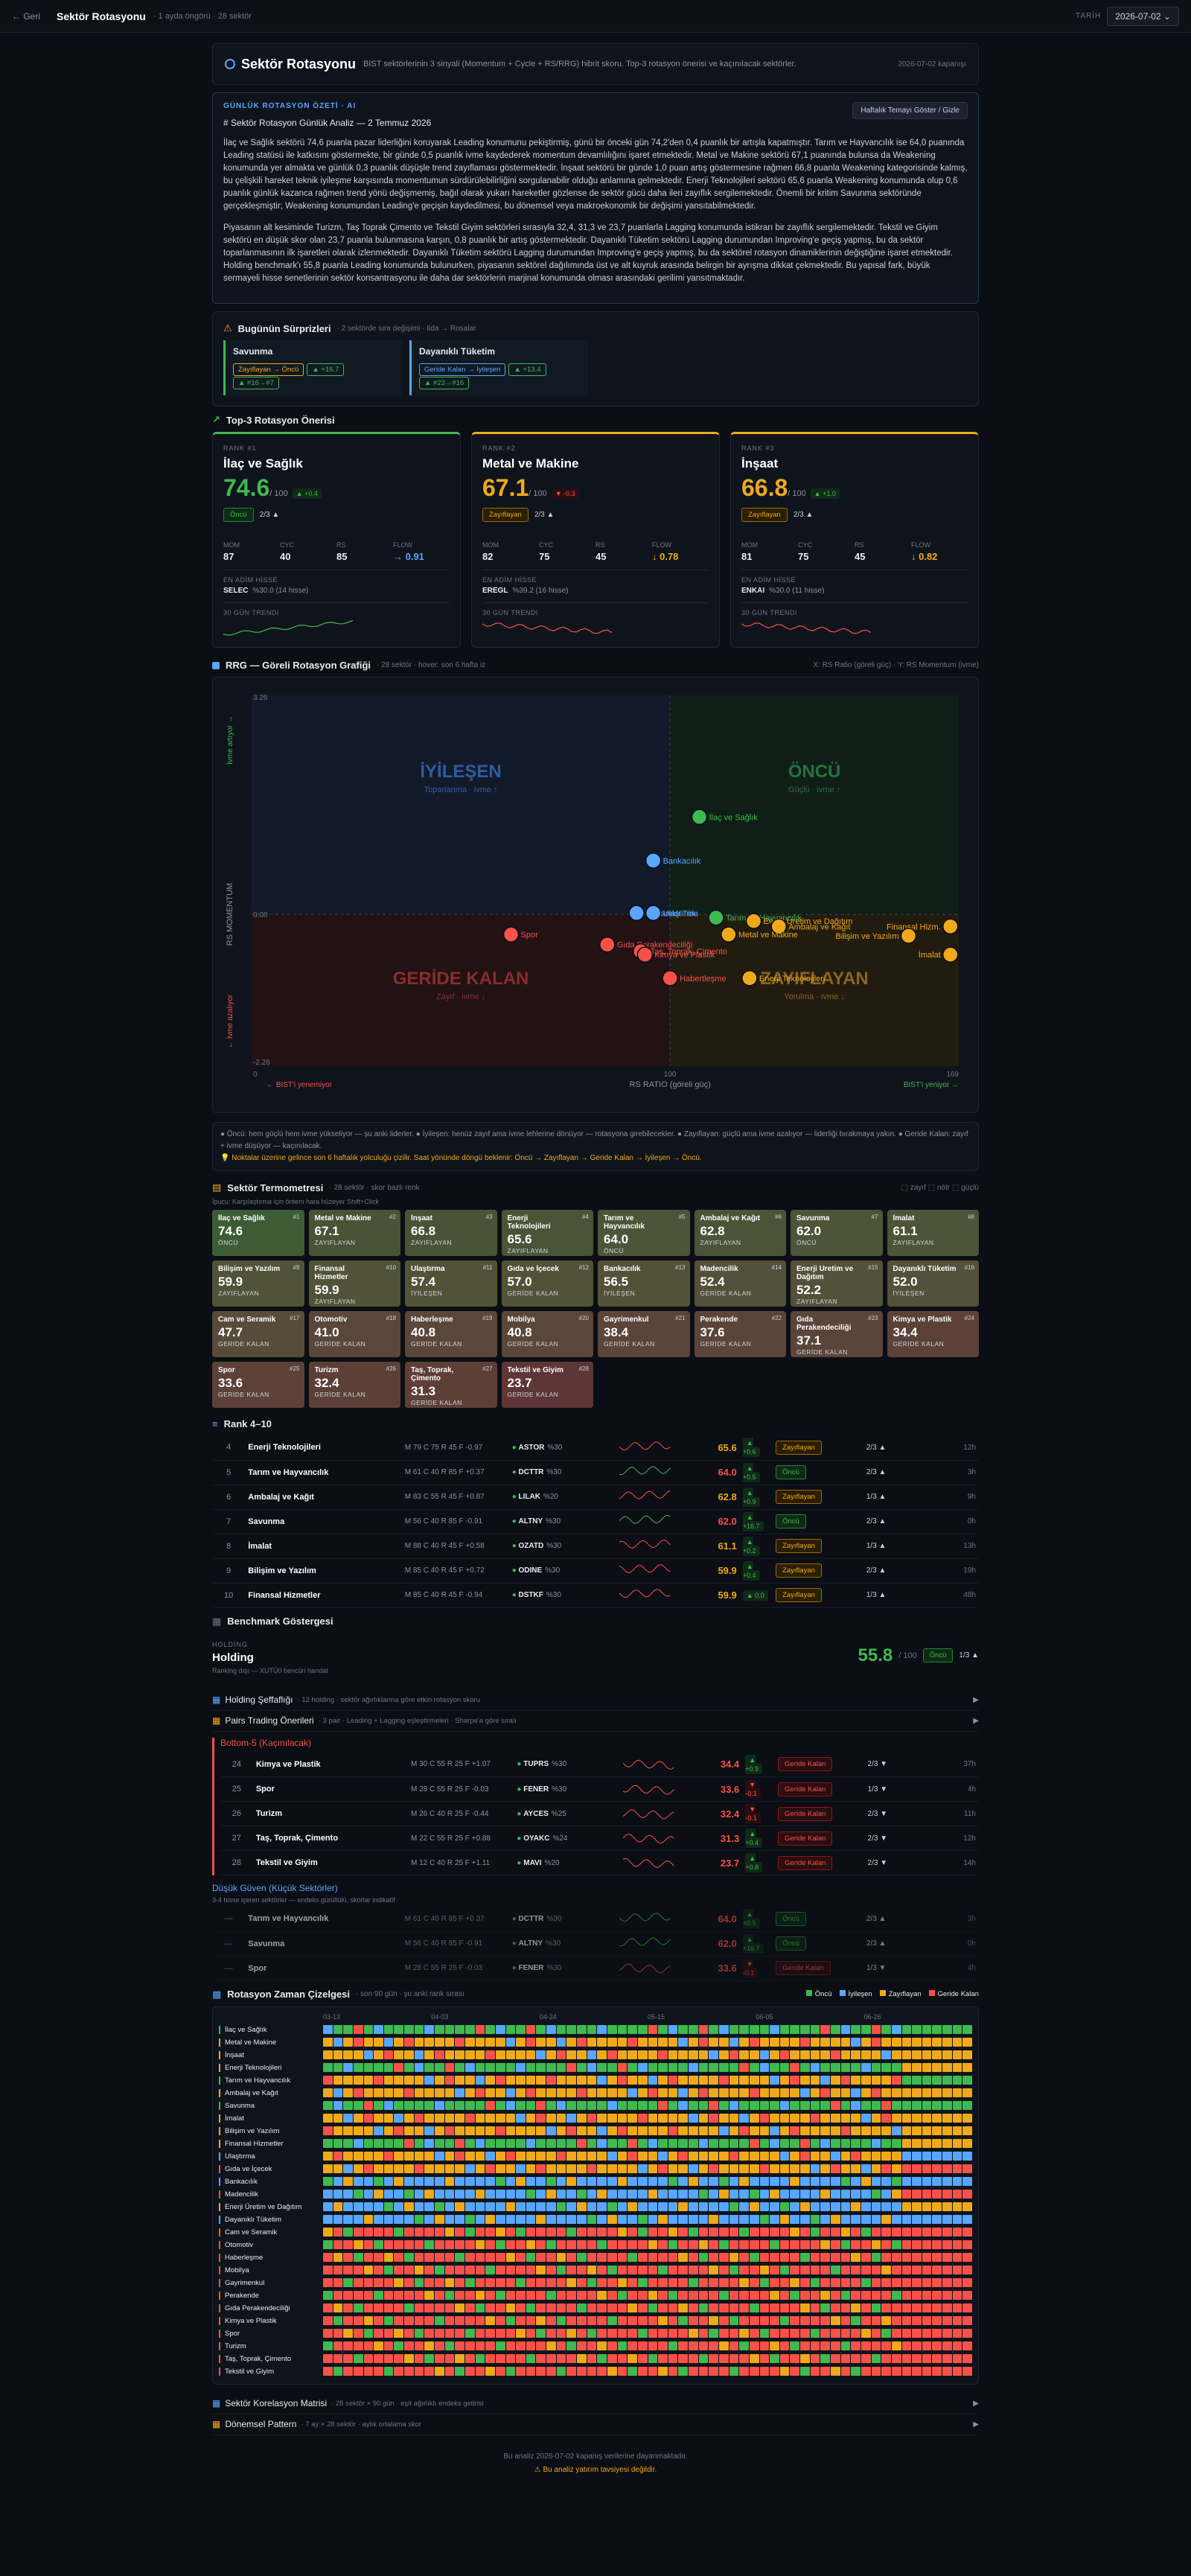 Image resolution: width=1191 pixels, height=2576 pixels. Describe the element at coordinates (451, 1233) in the screenshot. I see `sector-tile: #3 İnşaat 66.8 ZAYIFLAYAN` at that location.